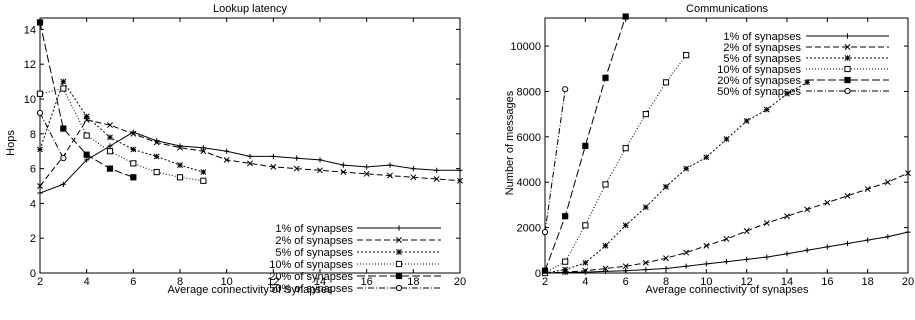  What do you see at coordinates (529, 183) in the screenshot?
I see `y-tick-label: 4000` at bounding box center [529, 183].